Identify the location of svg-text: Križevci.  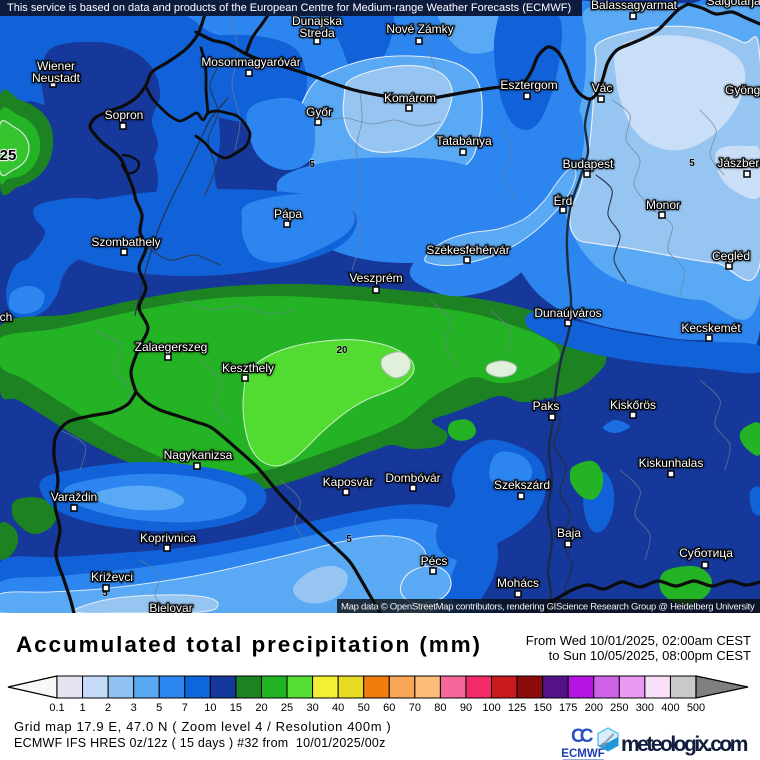
(112, 577).